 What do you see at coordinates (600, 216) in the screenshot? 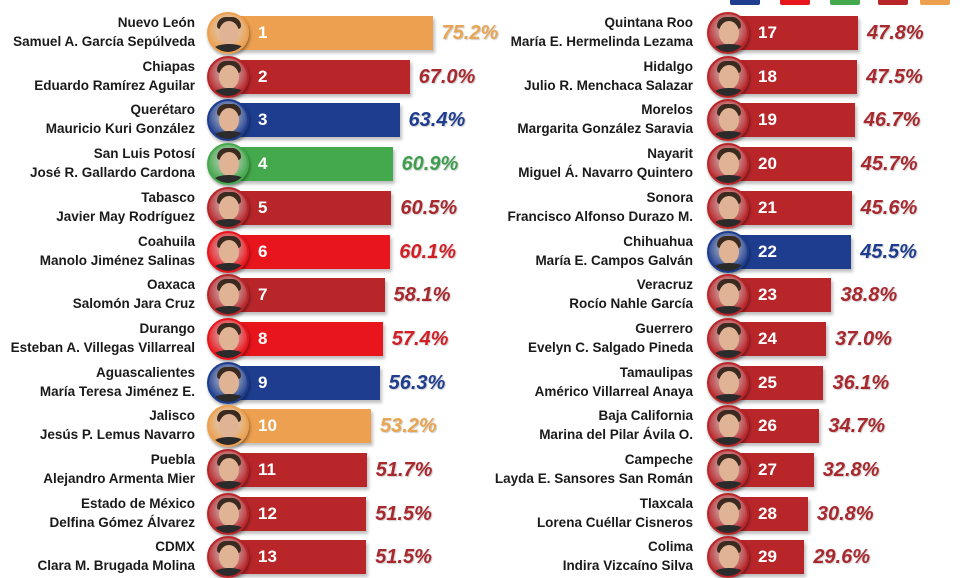
I see `governor-name: Francisco Alfonso Durazo M.` at bounding box center [600, 216].